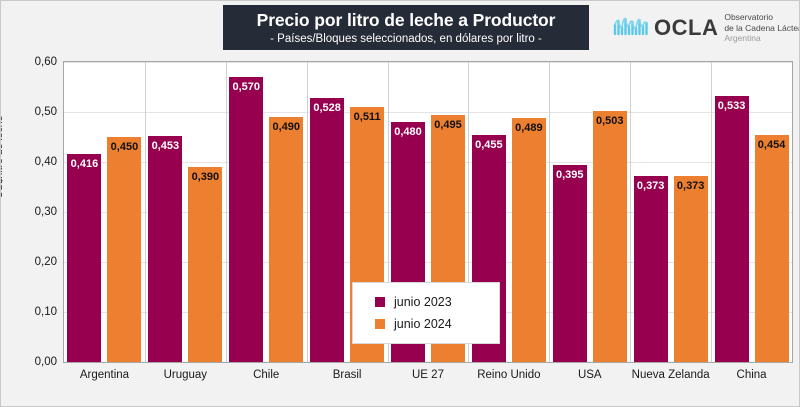  Describe the element at coordinates (367, 116) in the screenshot. I see `bar-value-label: 0,511` at that location.